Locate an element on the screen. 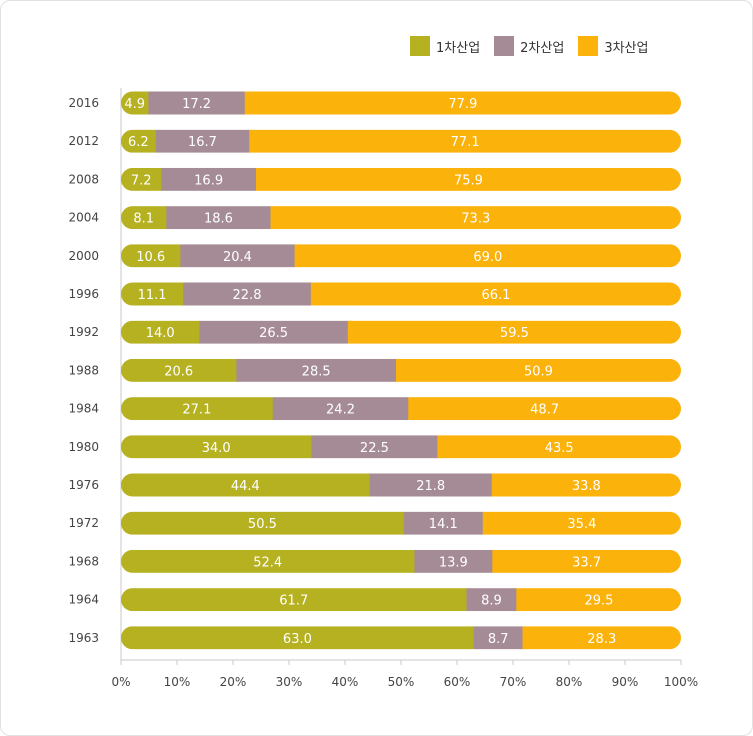 Image resolution: width=753 pixels, height=736 pixels. data-label: 24.2 is located at coordinates (340, 410).